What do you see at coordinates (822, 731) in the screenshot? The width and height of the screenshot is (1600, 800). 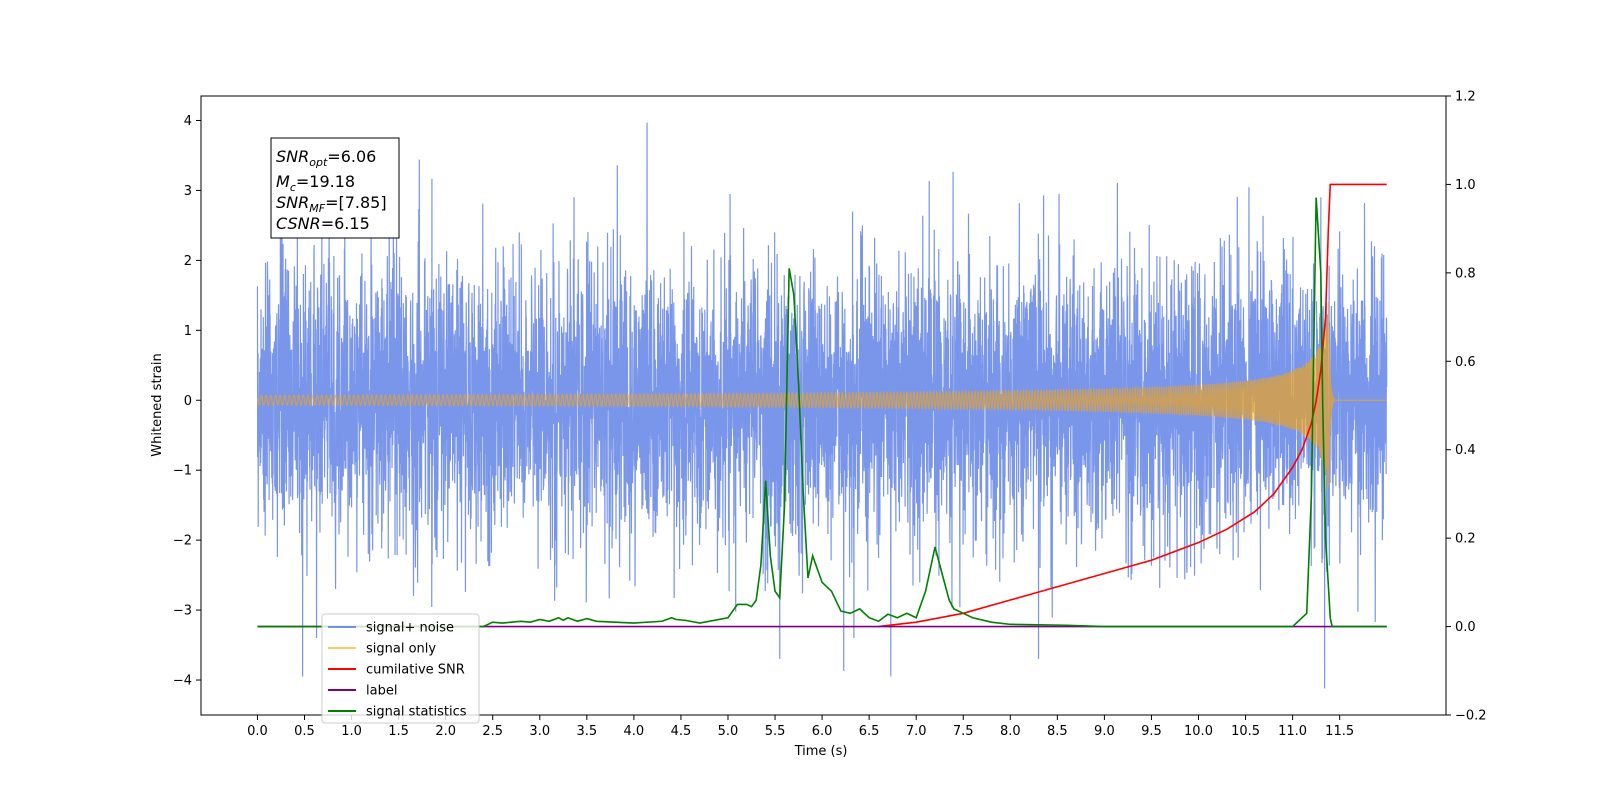 I see `x-tick-label: 6.0` at bounding box center [822, 731].